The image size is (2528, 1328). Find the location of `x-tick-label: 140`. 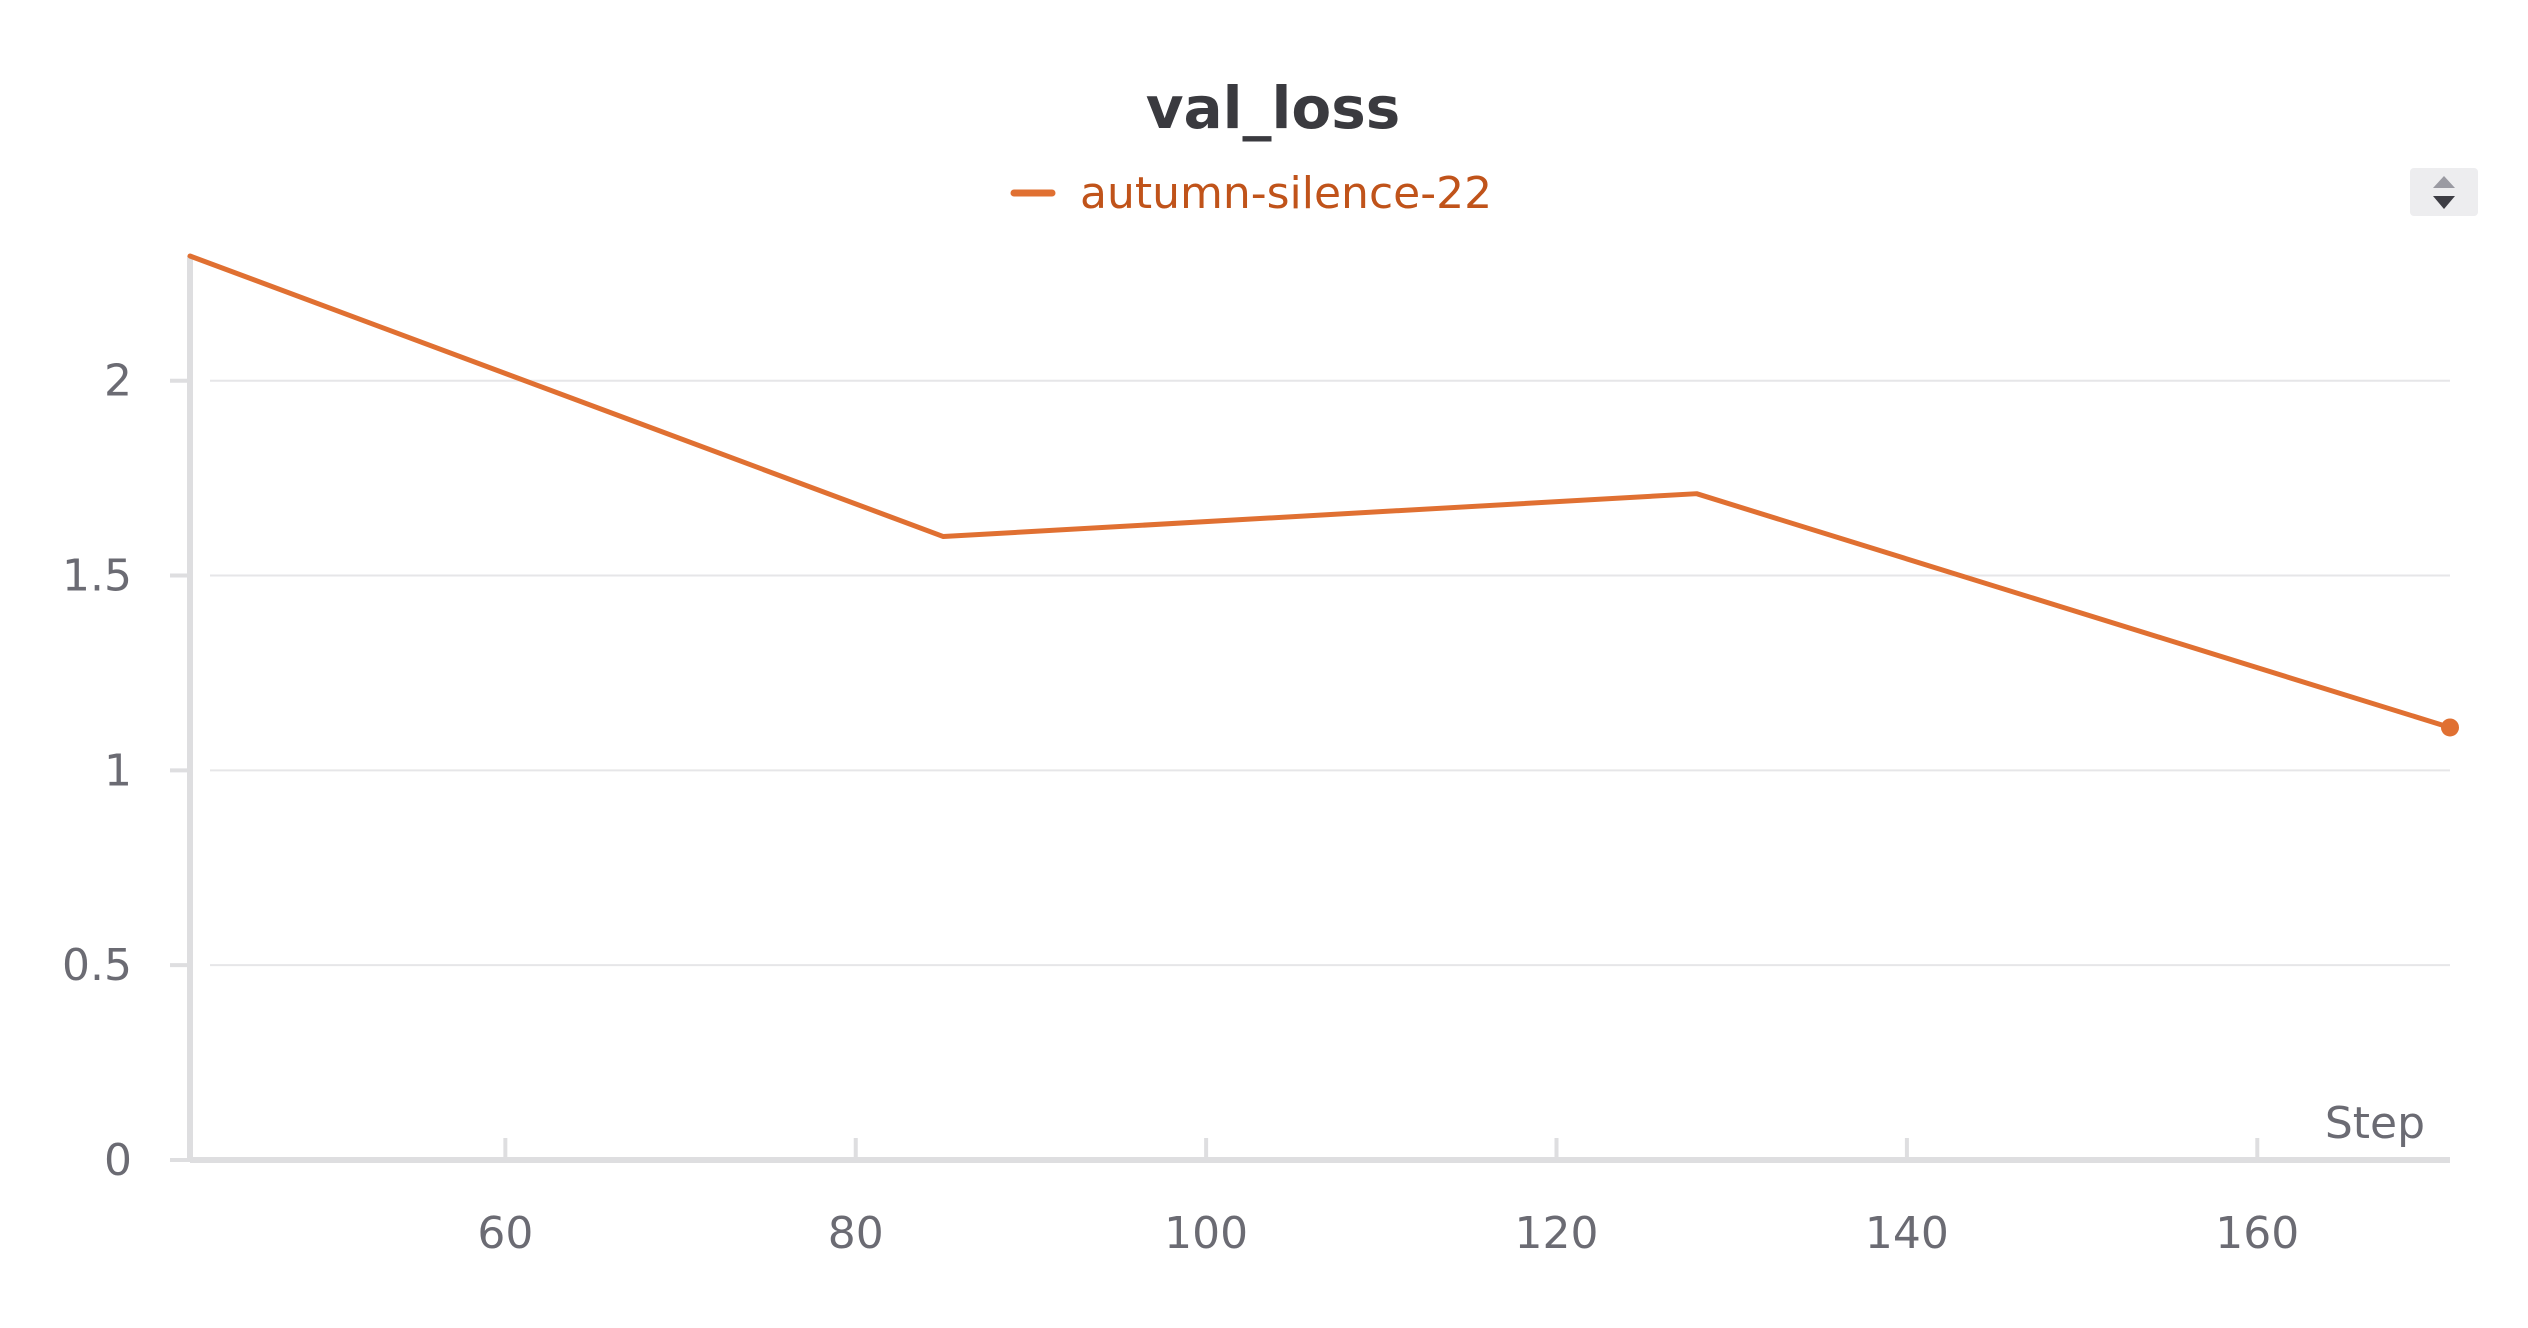

x-tick-label: 140 is located at coordinates (1907, 1233).